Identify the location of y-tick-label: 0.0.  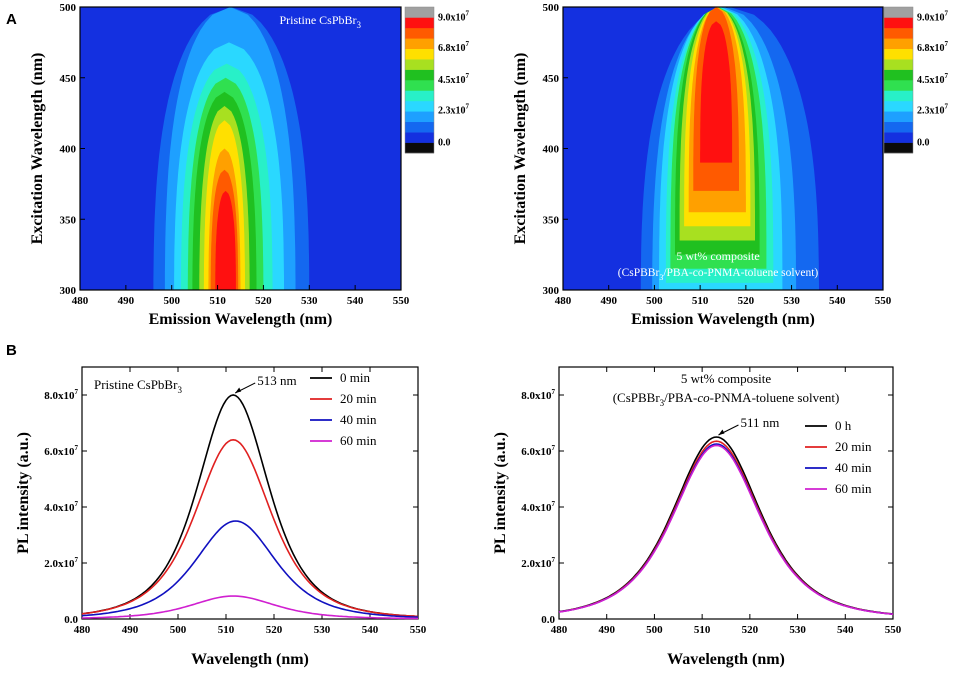
(71, 620).